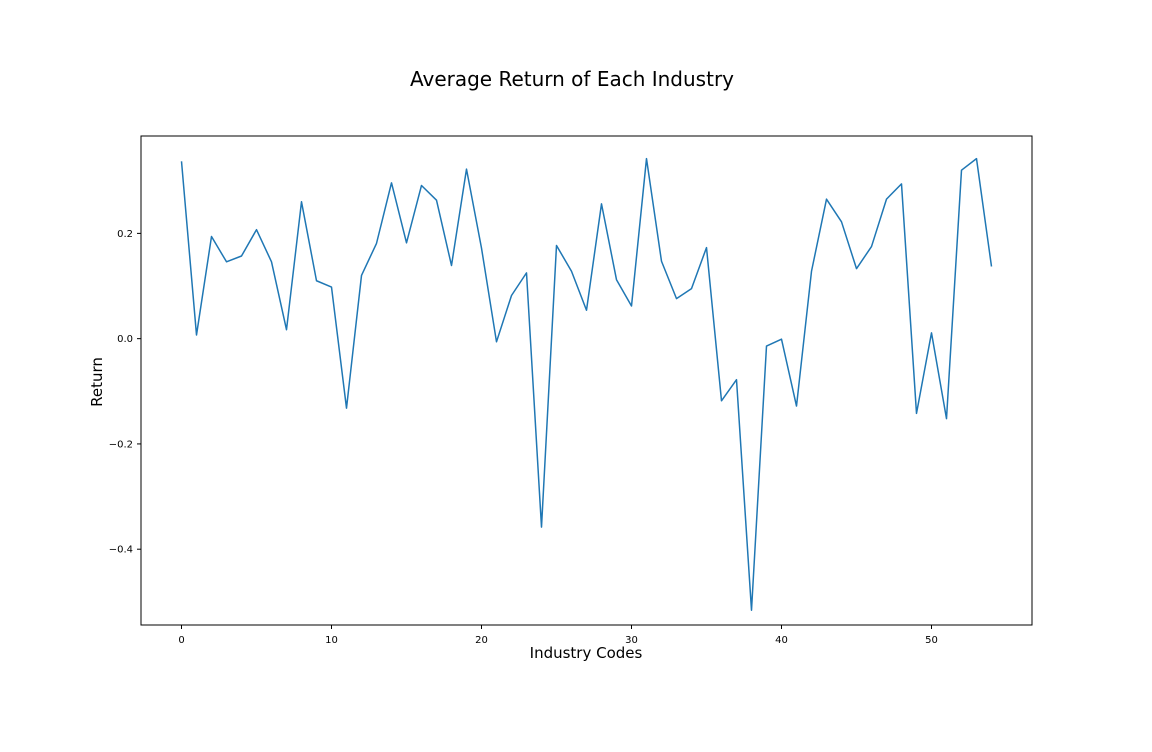 This screenshot has width=1152, height=752. Describe the element at coordinates (125, 234) in the screenshot. I see `y-tick-label: 0.2` at that location.